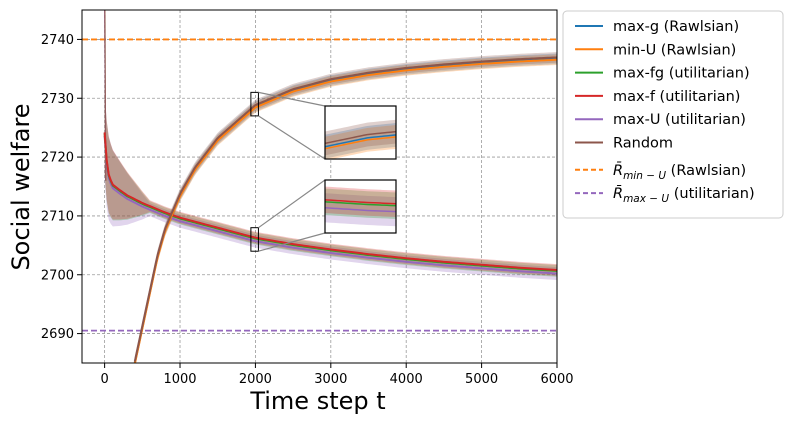 The image size is (793, 423). Describe the element at coordinates (684, 194) in the screenshot. I see `legend-entry: R̄max − U (utilitarian)` at that location.